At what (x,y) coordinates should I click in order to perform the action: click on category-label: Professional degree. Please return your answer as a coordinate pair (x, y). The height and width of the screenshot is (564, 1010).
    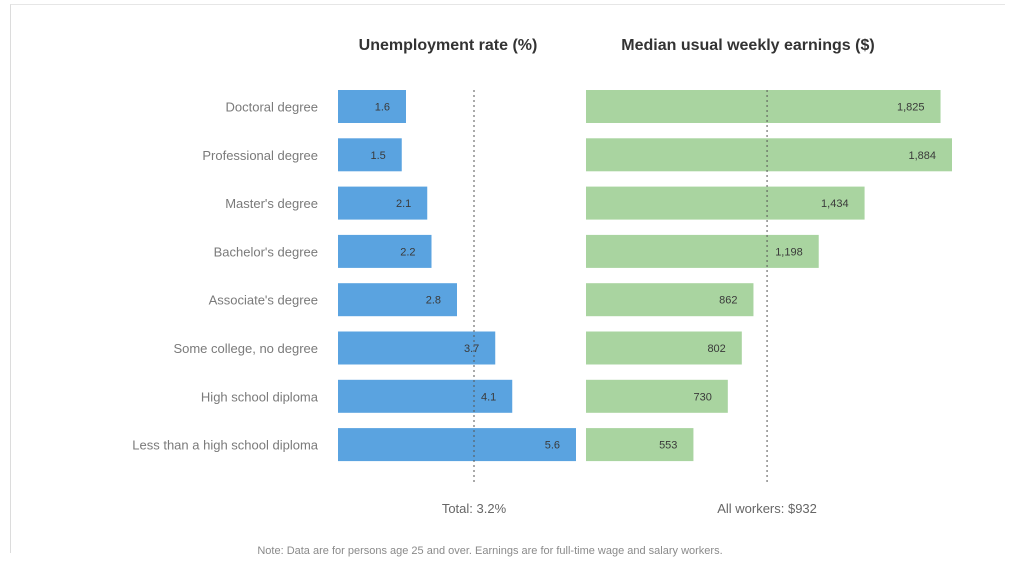
    Looking at the image, I should click on (260, 155).